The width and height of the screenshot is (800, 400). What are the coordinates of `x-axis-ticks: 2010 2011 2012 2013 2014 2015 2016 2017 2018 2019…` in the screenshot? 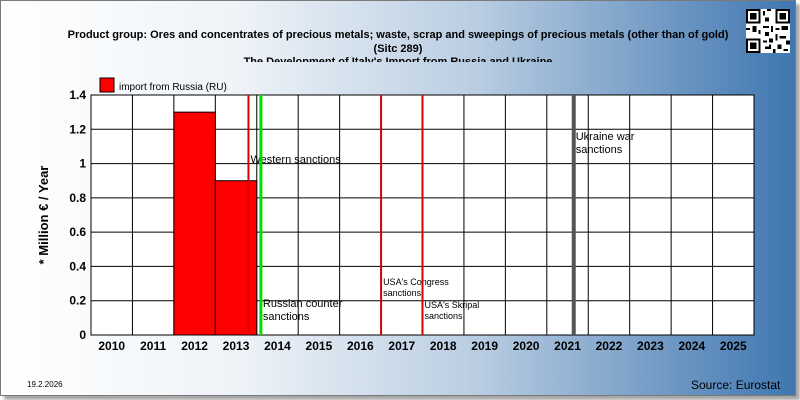 It's located at (422, 346).